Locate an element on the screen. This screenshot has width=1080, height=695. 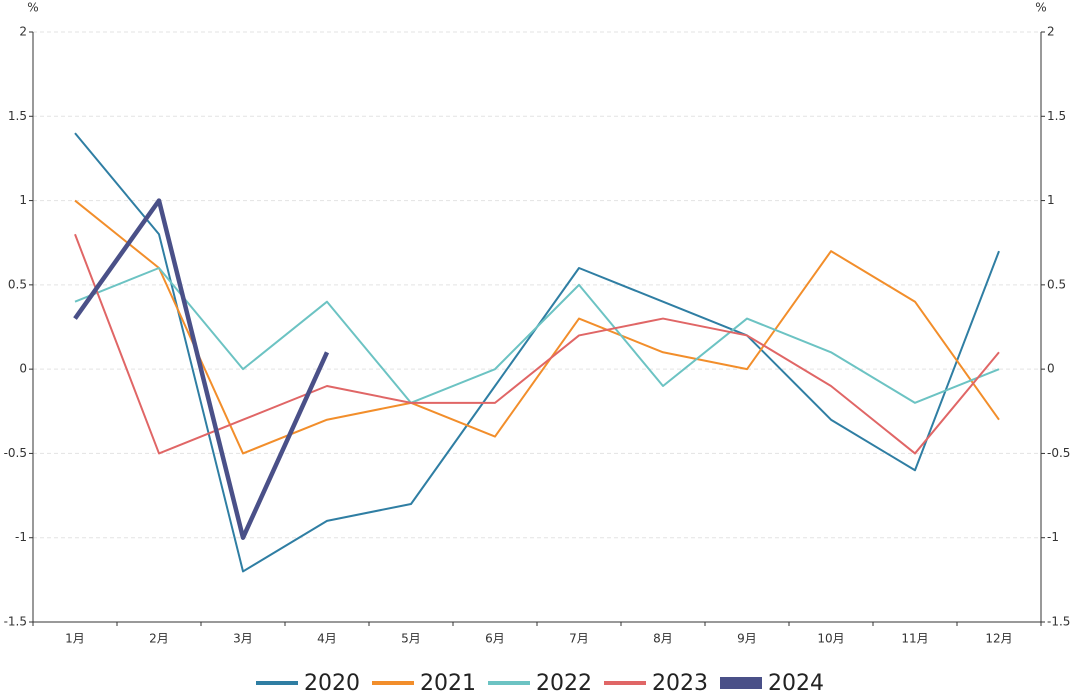
y2-tick-label: 0 is located at coordinates (1051, 369).